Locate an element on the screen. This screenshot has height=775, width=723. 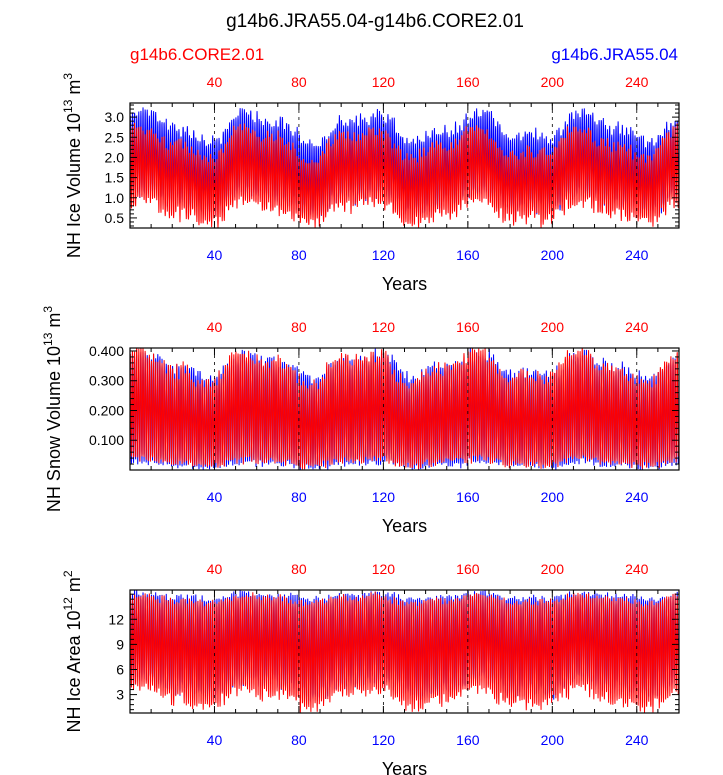
y-tick-label: 0.400 is located at coordinates (106, 351).